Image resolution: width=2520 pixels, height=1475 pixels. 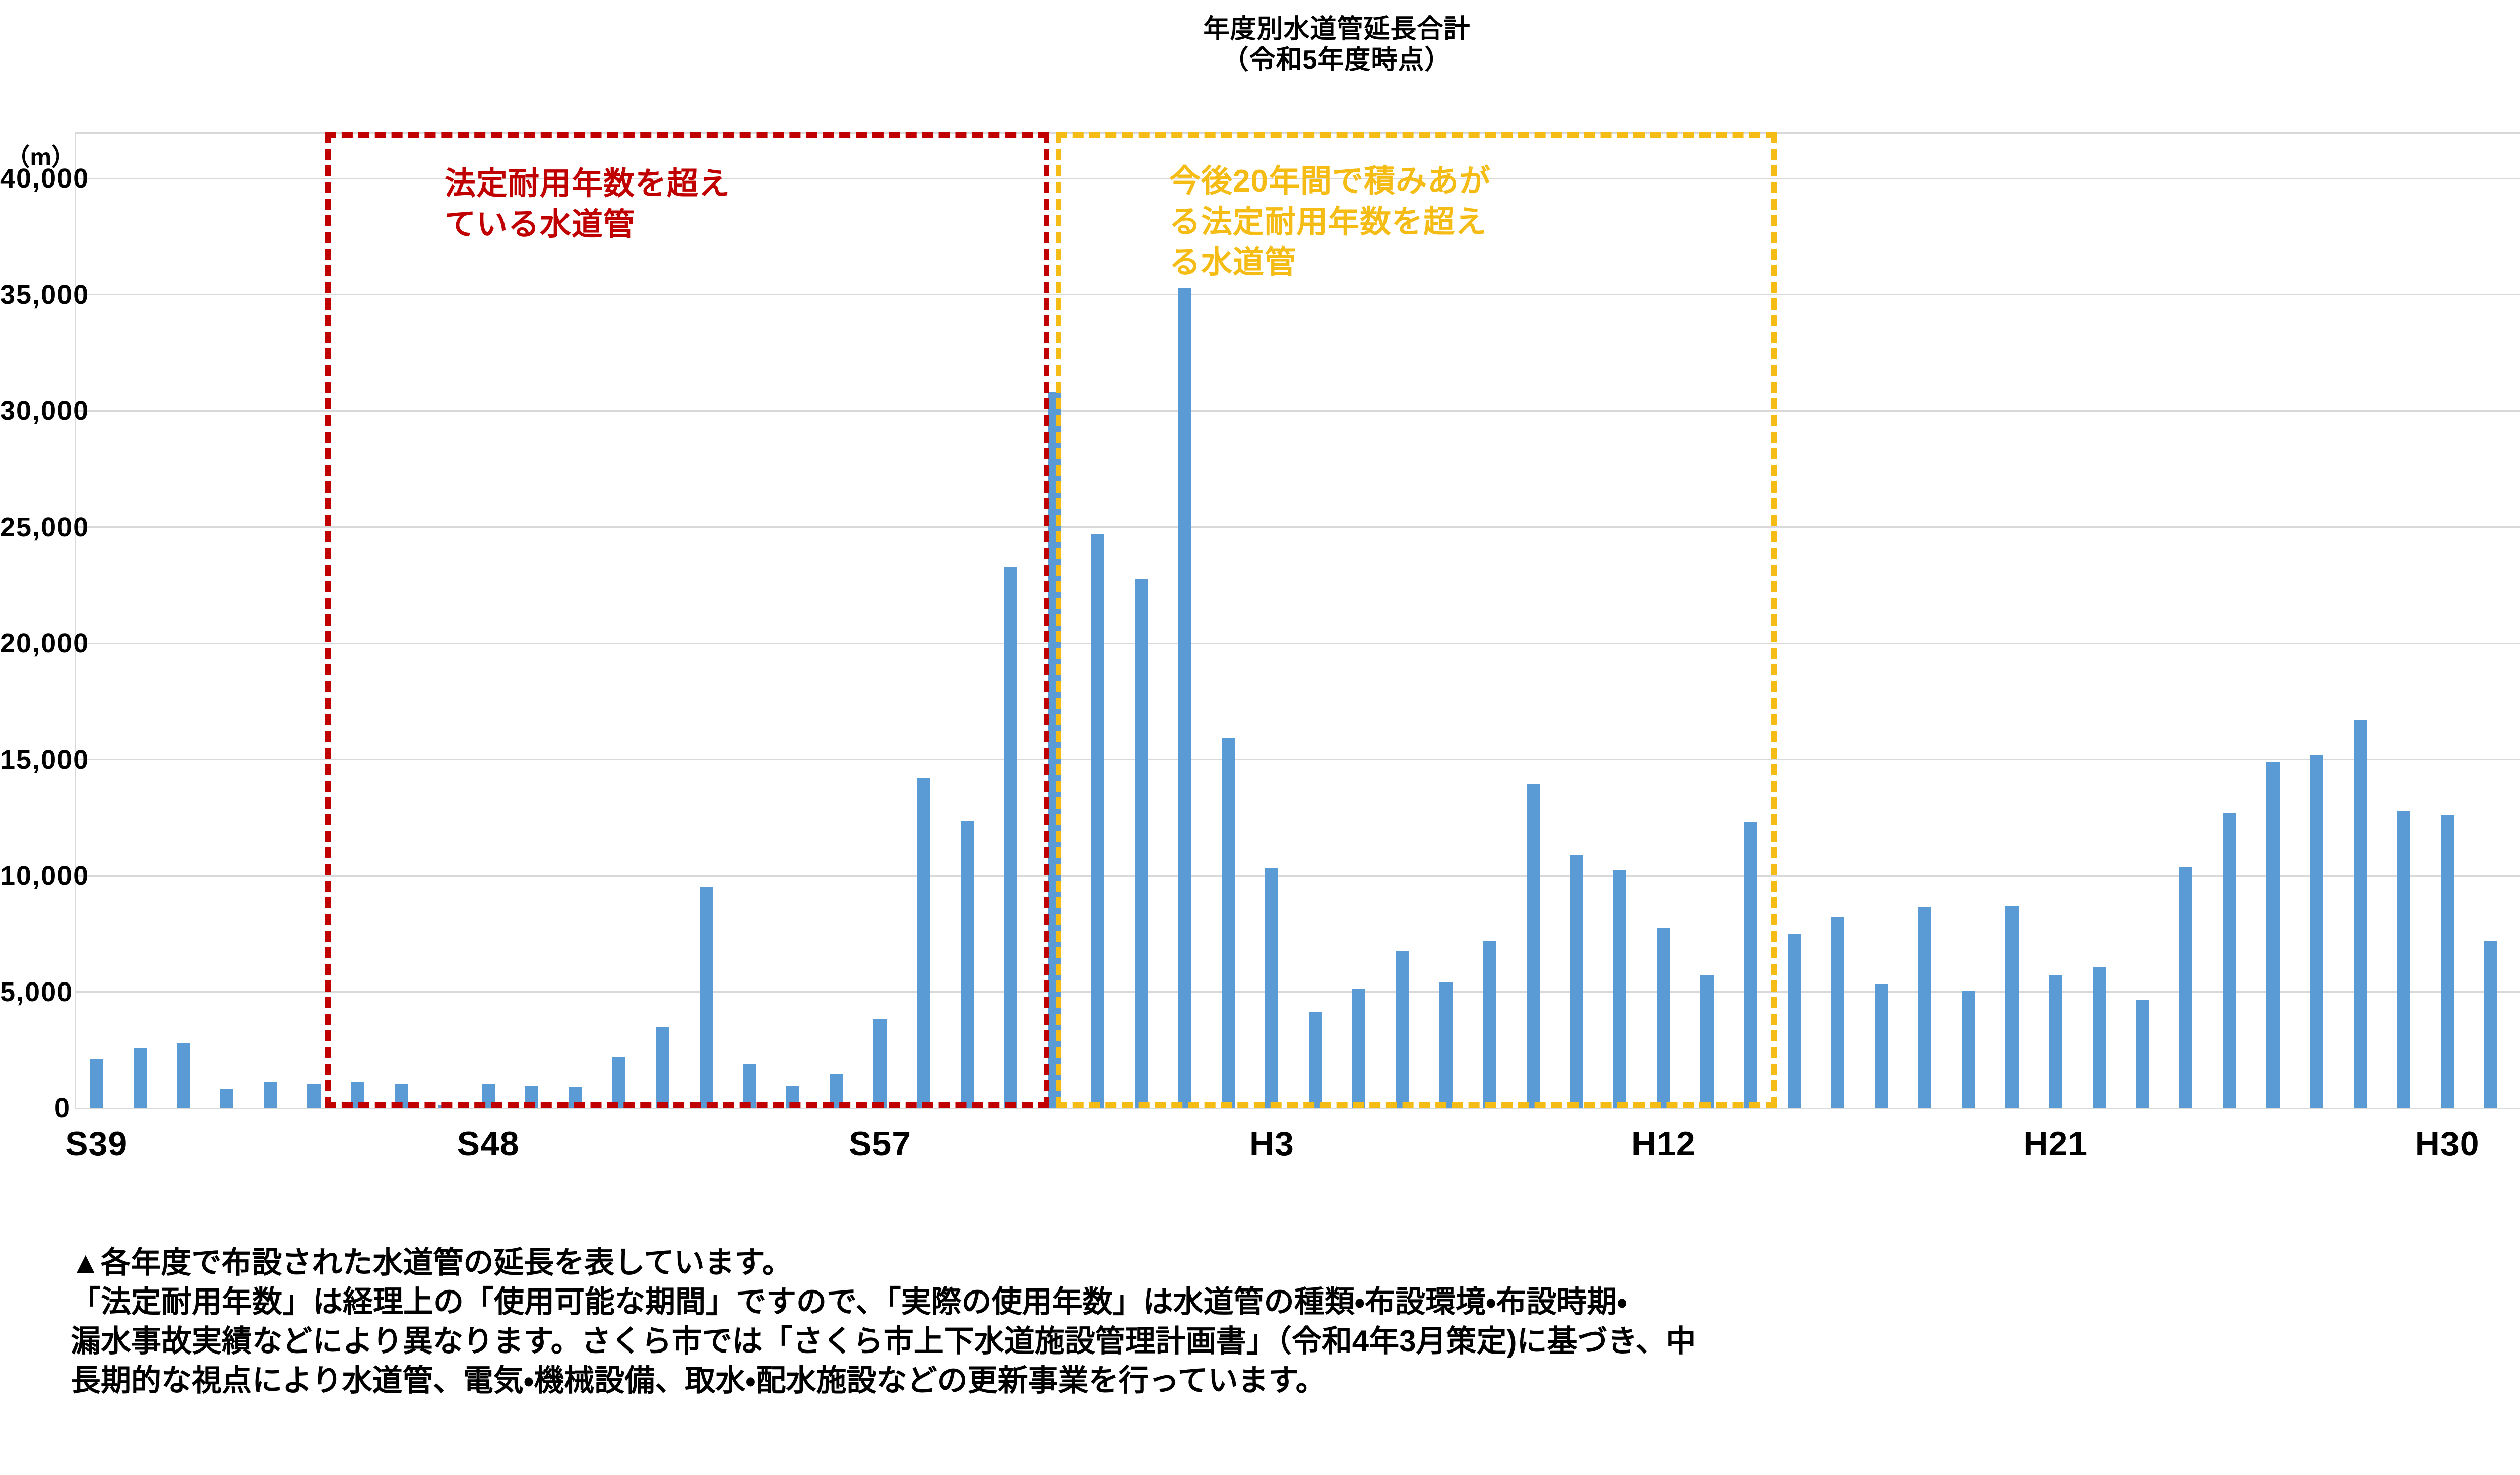 I want to click on footnote-line-1: ▲各年度で布設された水道管の延長を表しています。, so click(x=432, y=1262).